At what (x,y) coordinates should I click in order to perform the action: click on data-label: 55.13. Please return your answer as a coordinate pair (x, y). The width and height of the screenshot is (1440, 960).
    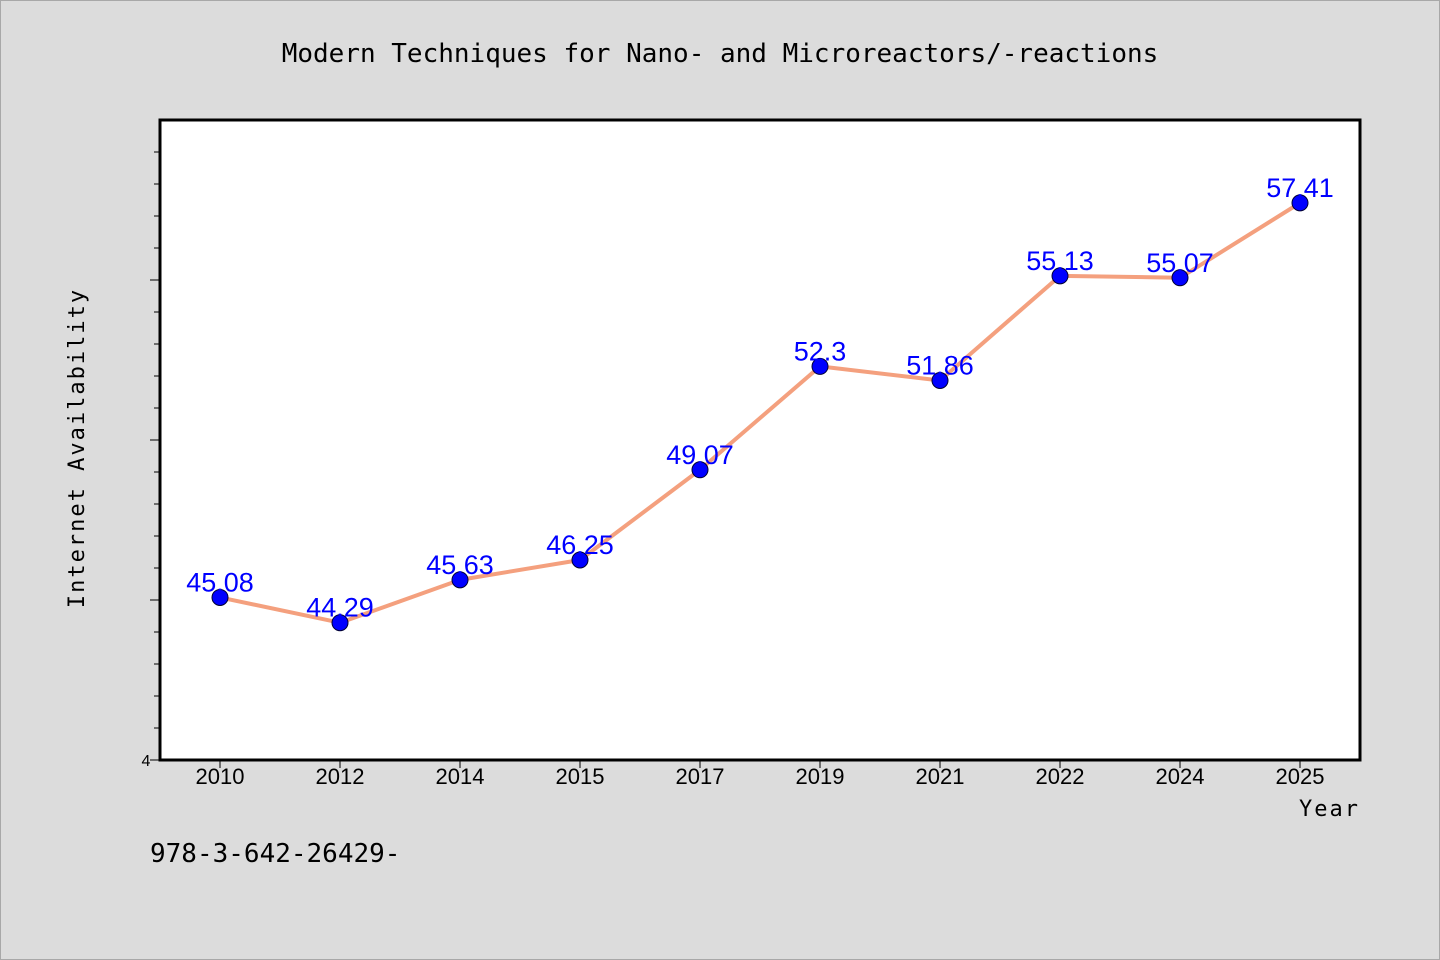
    Looking at the image, I should click on (1060, 261).